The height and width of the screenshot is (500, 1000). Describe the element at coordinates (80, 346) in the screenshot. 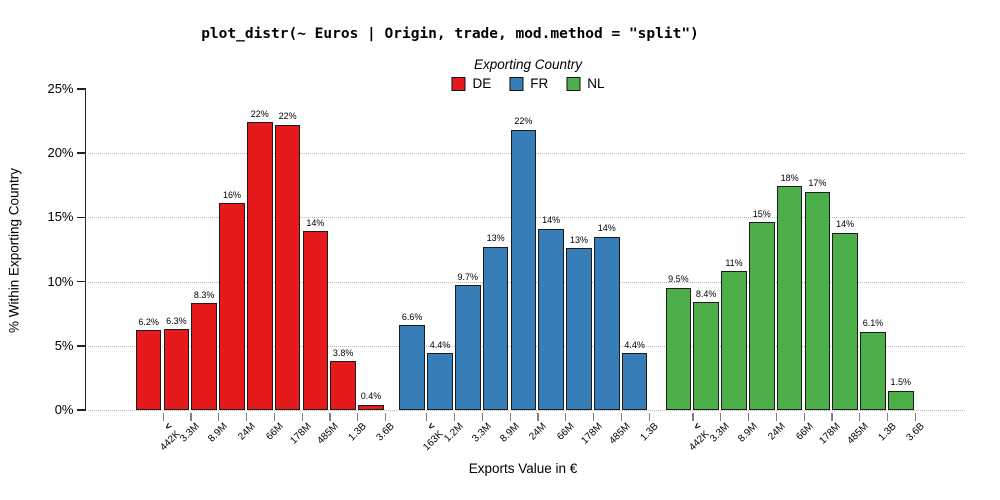

I see `y-axis-tick-5%` at that location.